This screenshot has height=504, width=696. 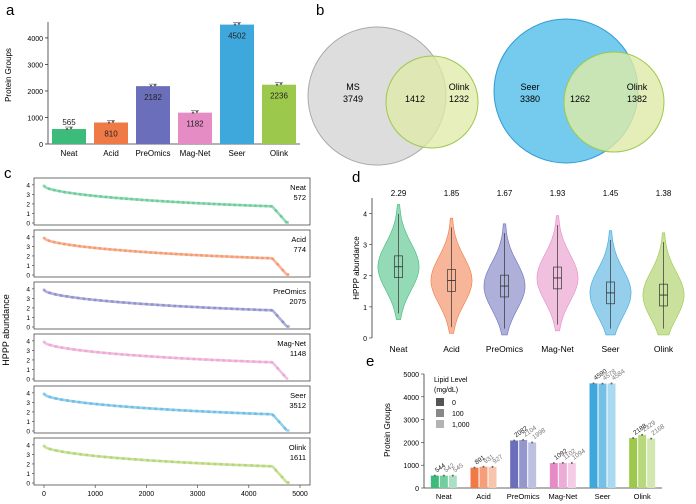 I want to click on panel-d-ytick-label: 4, so click(x=365, y=215).